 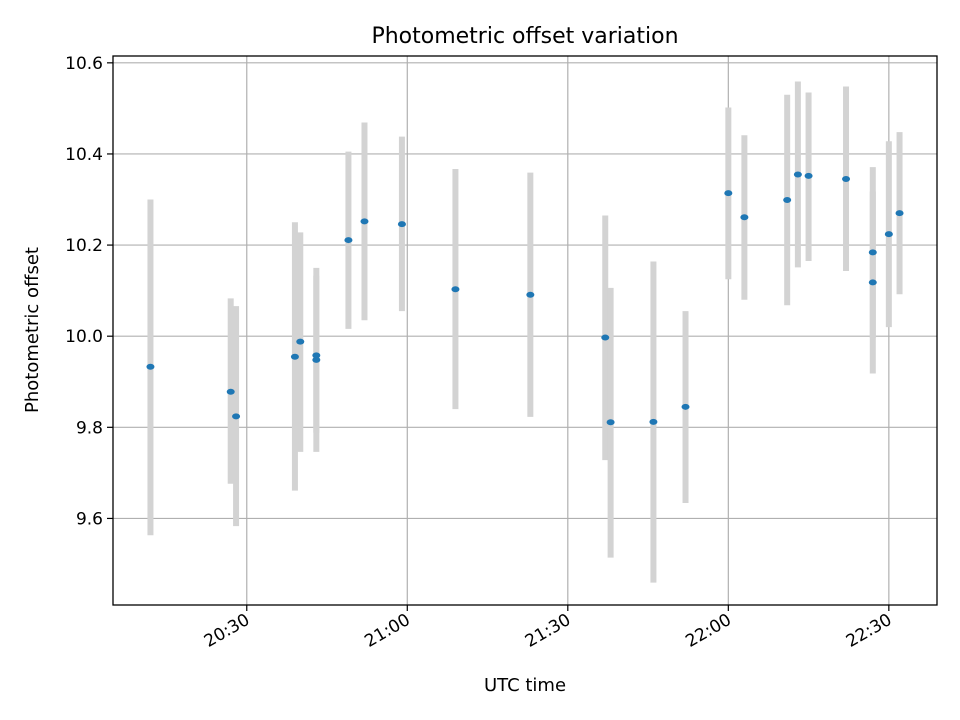 I want to click on y-tick-label: 10.6, so click(x=84, y=64).